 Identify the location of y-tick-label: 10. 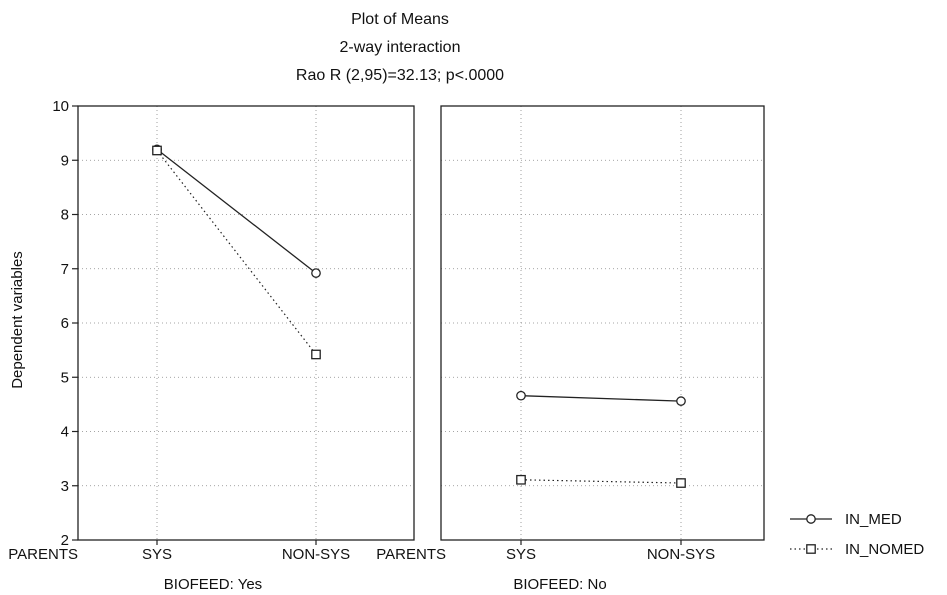
(60, 106).